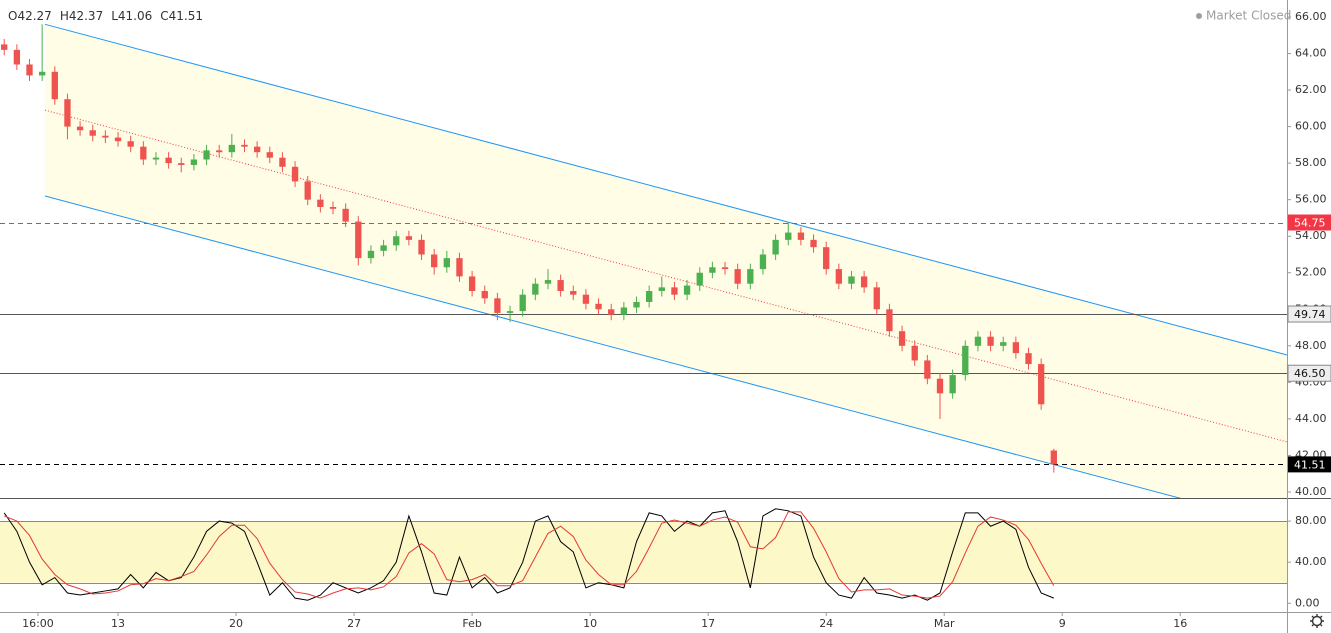 This screenshot has height=633, width=1331. Describe the element at coordinates (86, 16) in the screenshot. I see `ohlc-value: 42.37` at that location.